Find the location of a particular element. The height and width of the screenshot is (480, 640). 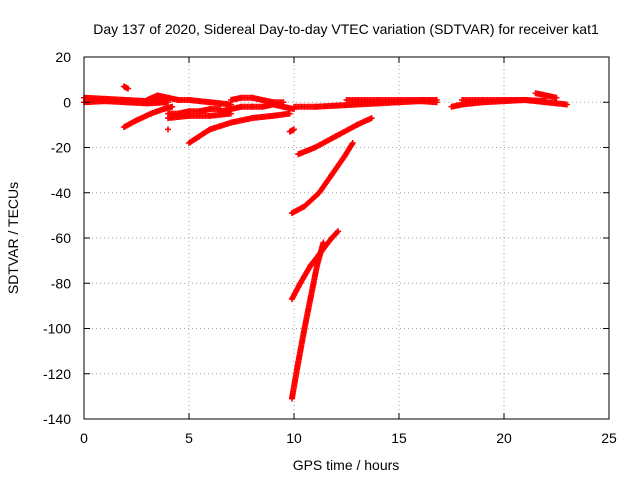

y-tick-label: -20 is located at coordinates (61, 148).